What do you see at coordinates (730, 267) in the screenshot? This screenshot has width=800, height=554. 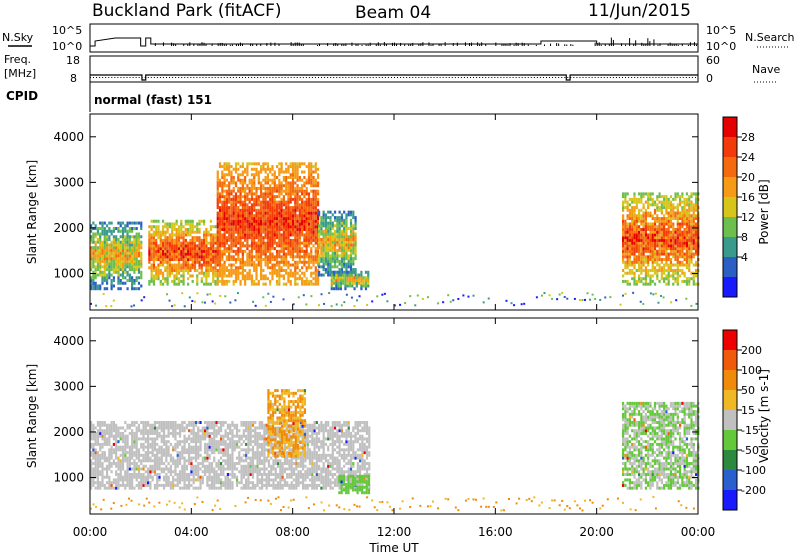 I see `colorbar-segment` at bounding box center [730, 267].